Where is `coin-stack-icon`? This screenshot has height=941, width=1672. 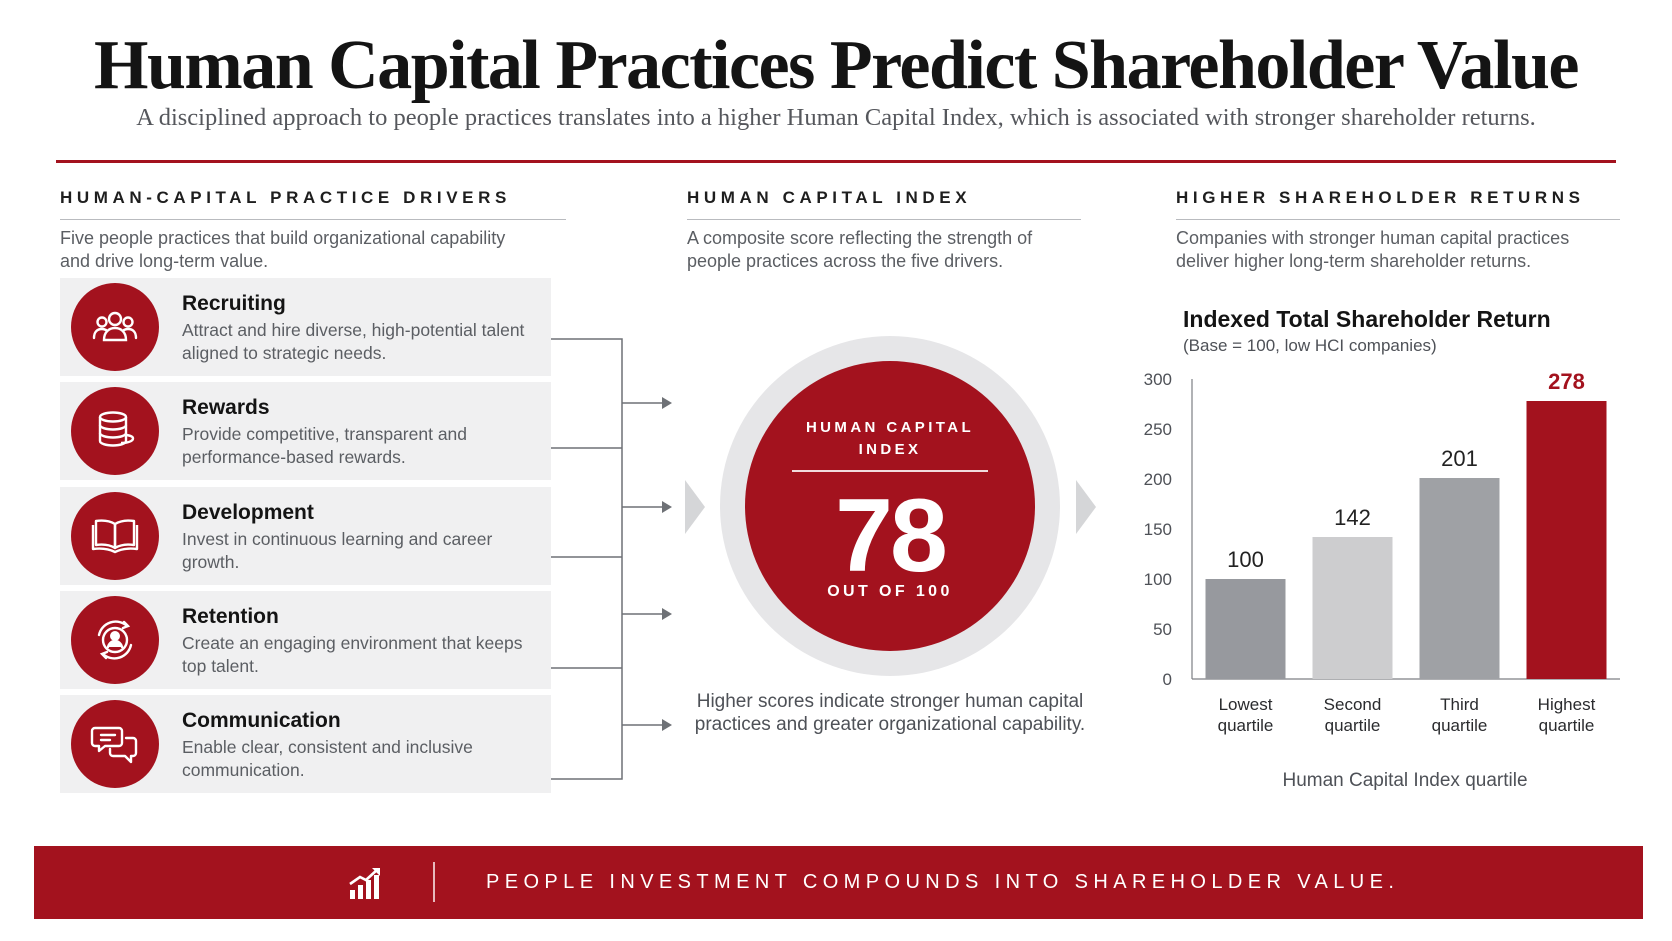 coin-stack-icon is located at coordinates (115, 431).